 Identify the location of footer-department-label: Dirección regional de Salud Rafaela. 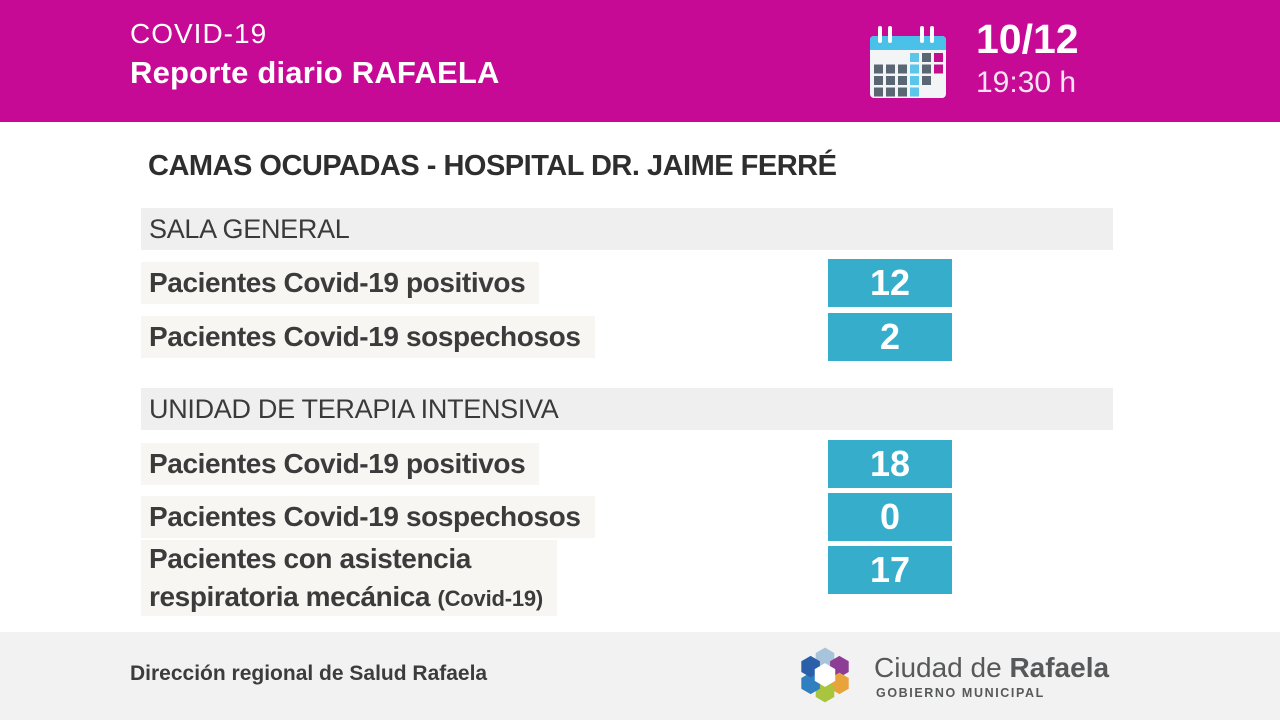
(309, 673).